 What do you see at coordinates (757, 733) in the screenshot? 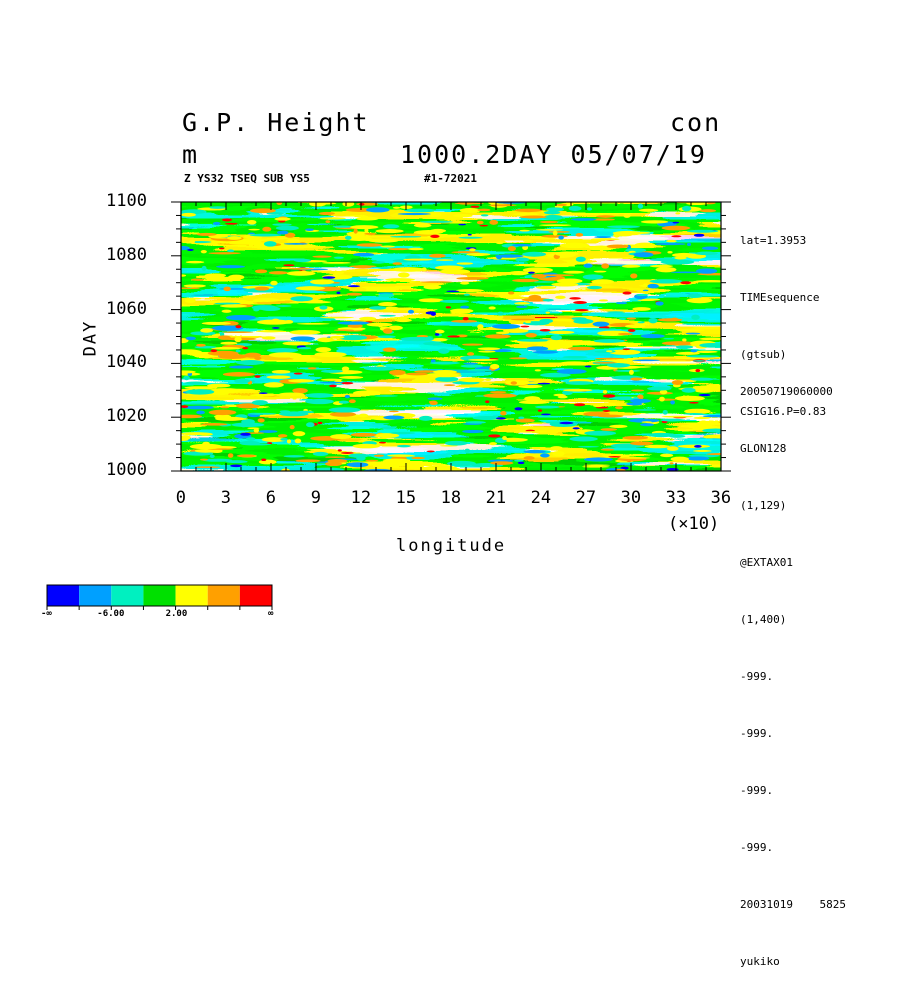
I see `meta-bottom-line: -999.` at bounding box center [757, 733].